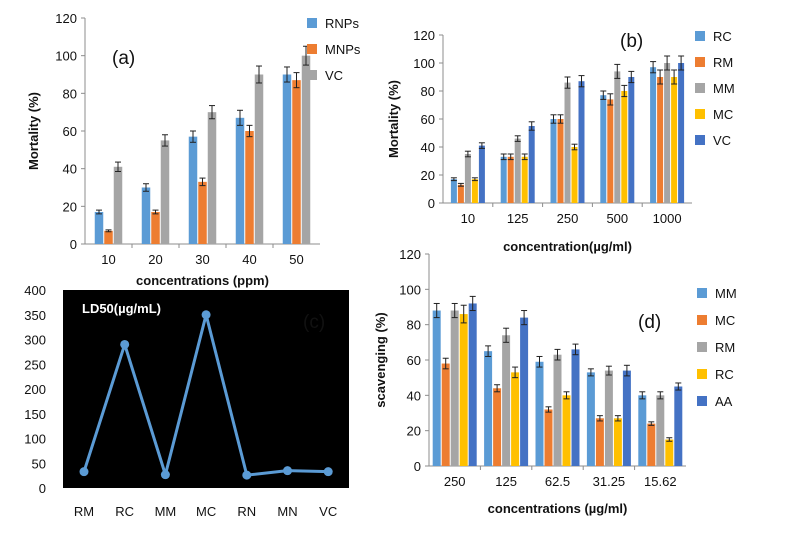 The height and width of the screenshot is (544, 787). I want to click on chart2-x-tick-label: MM, so click(166, 511).